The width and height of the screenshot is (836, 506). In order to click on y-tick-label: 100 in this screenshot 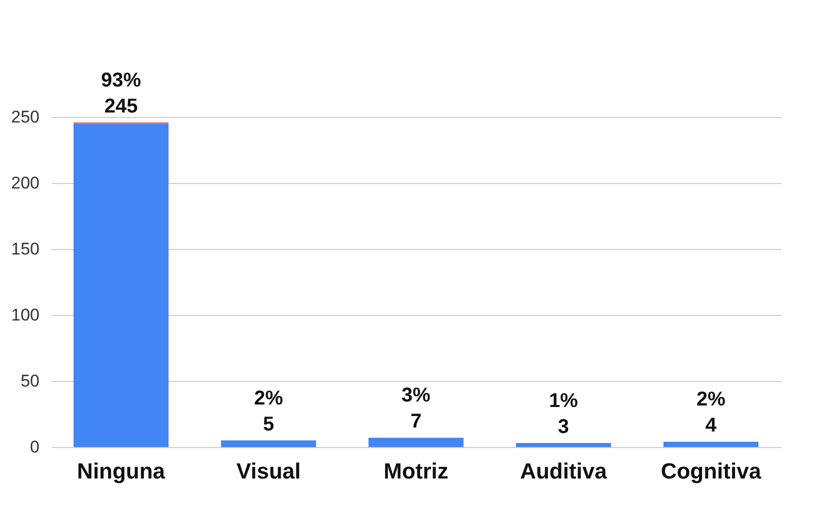, I will do `click(25, 315)`.